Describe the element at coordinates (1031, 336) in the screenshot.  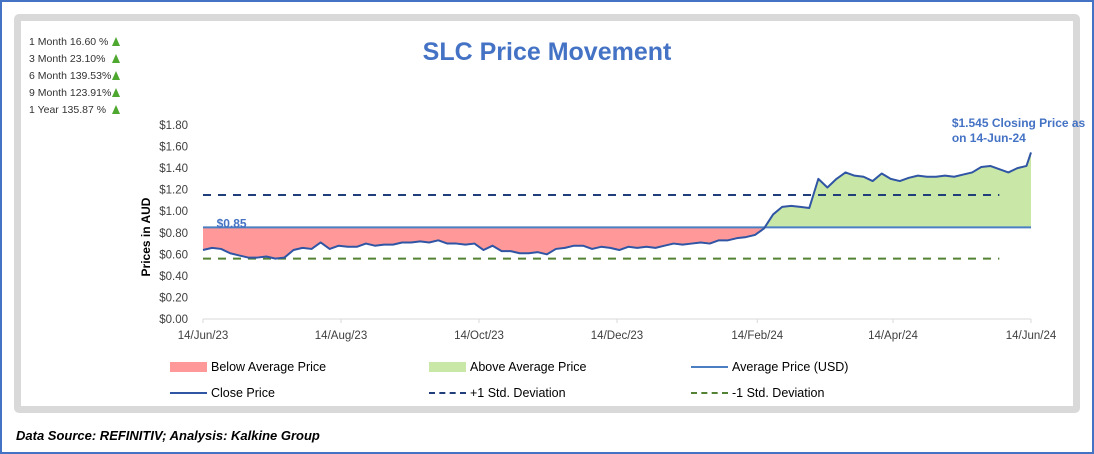
I see `x-tick-label: 14/Jun/24` at that location.